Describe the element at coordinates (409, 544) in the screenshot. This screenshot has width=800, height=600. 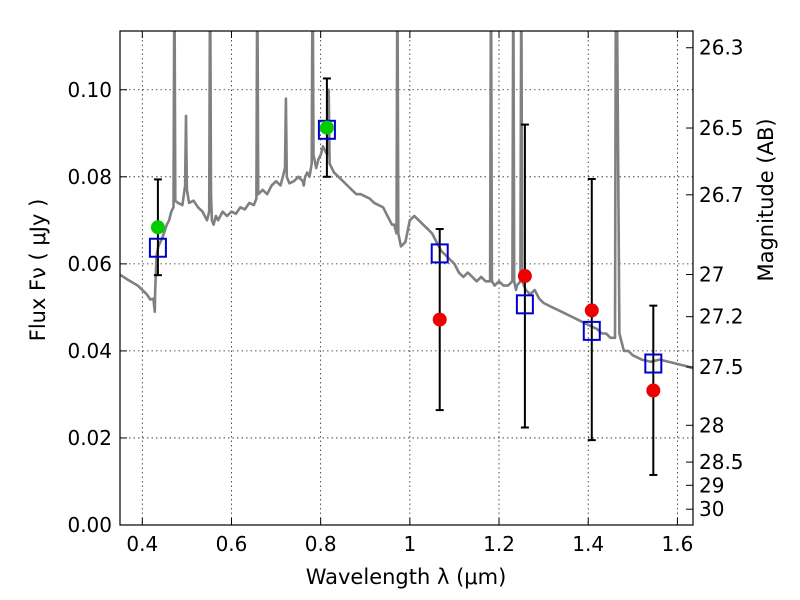
I see `x-tick-label: 1` at that location.